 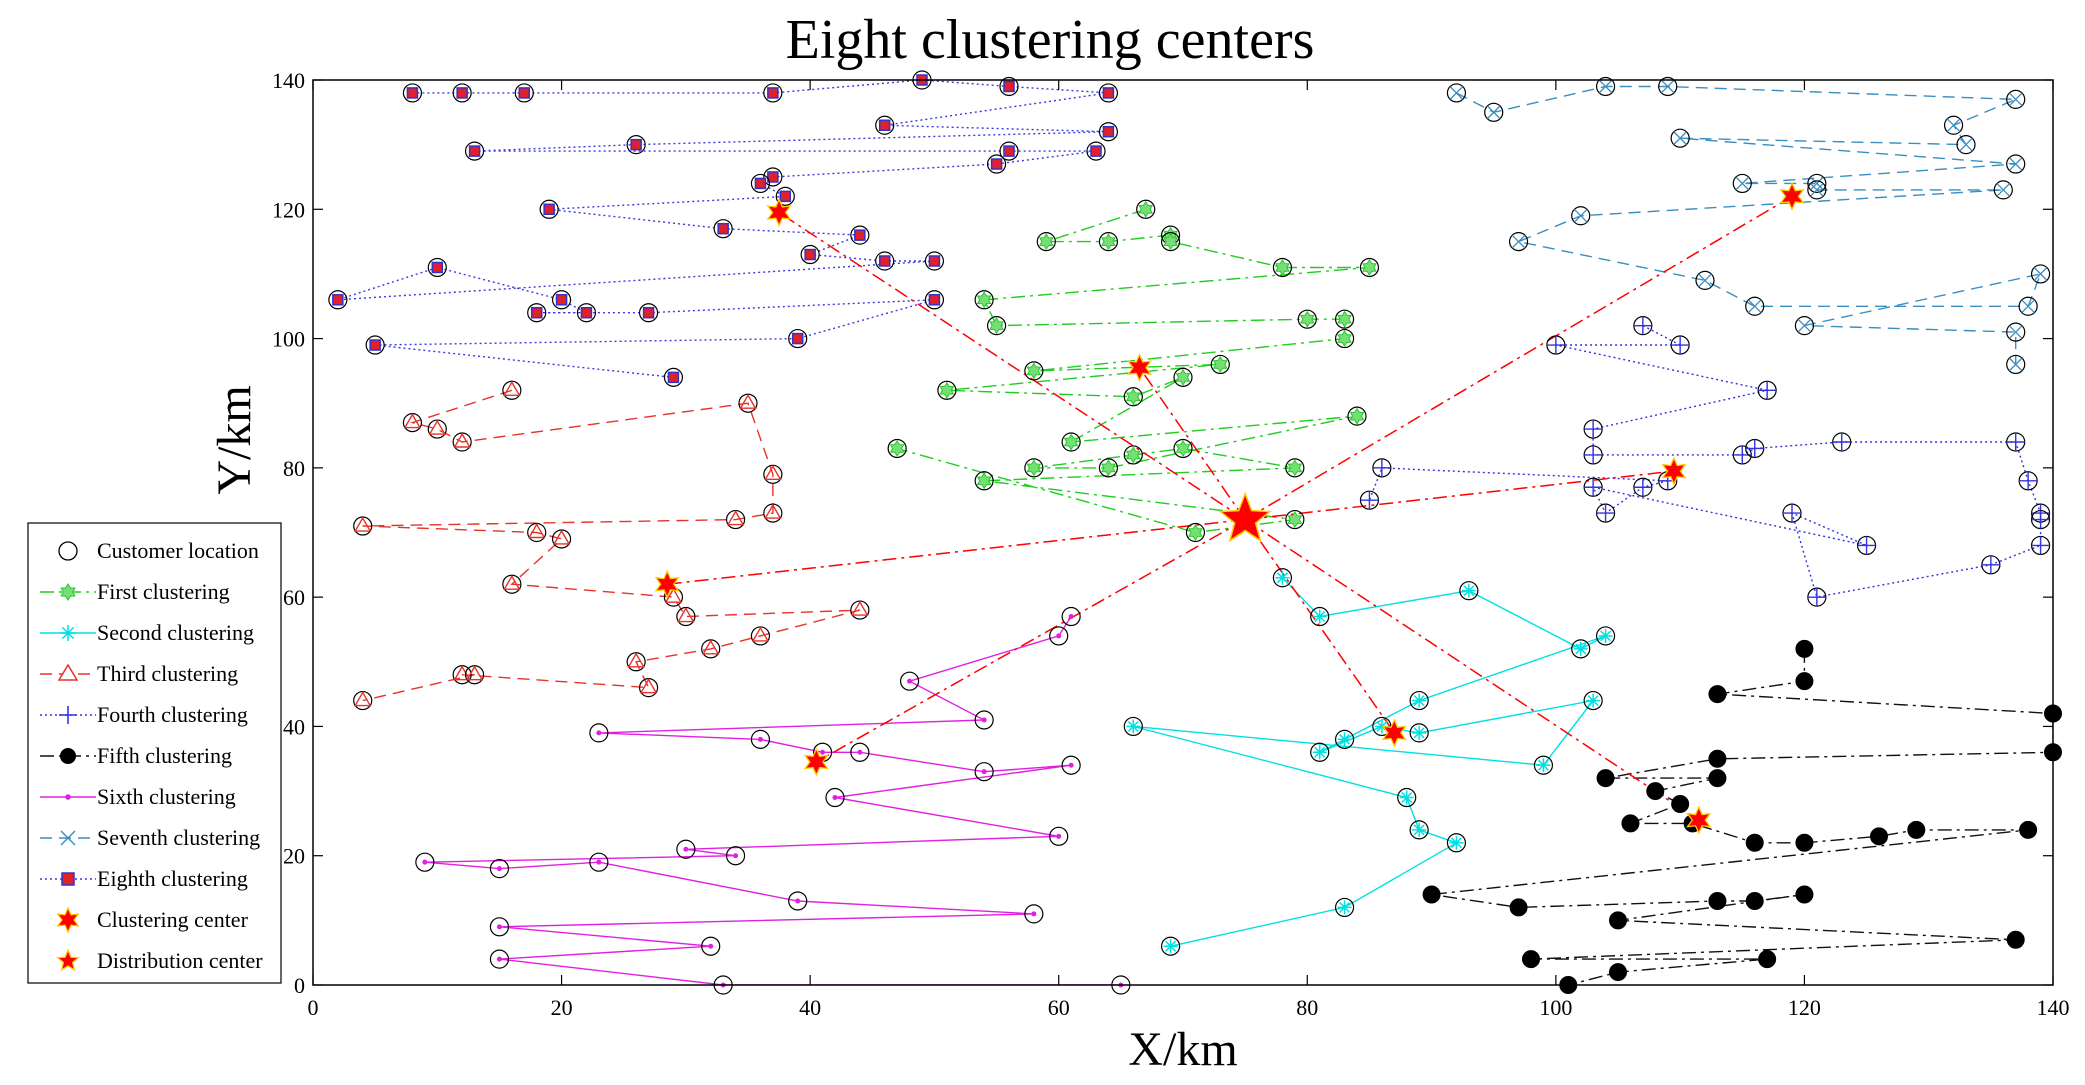 I want to click on legend-label: Fifth clustering, so click(x=164, y=755).